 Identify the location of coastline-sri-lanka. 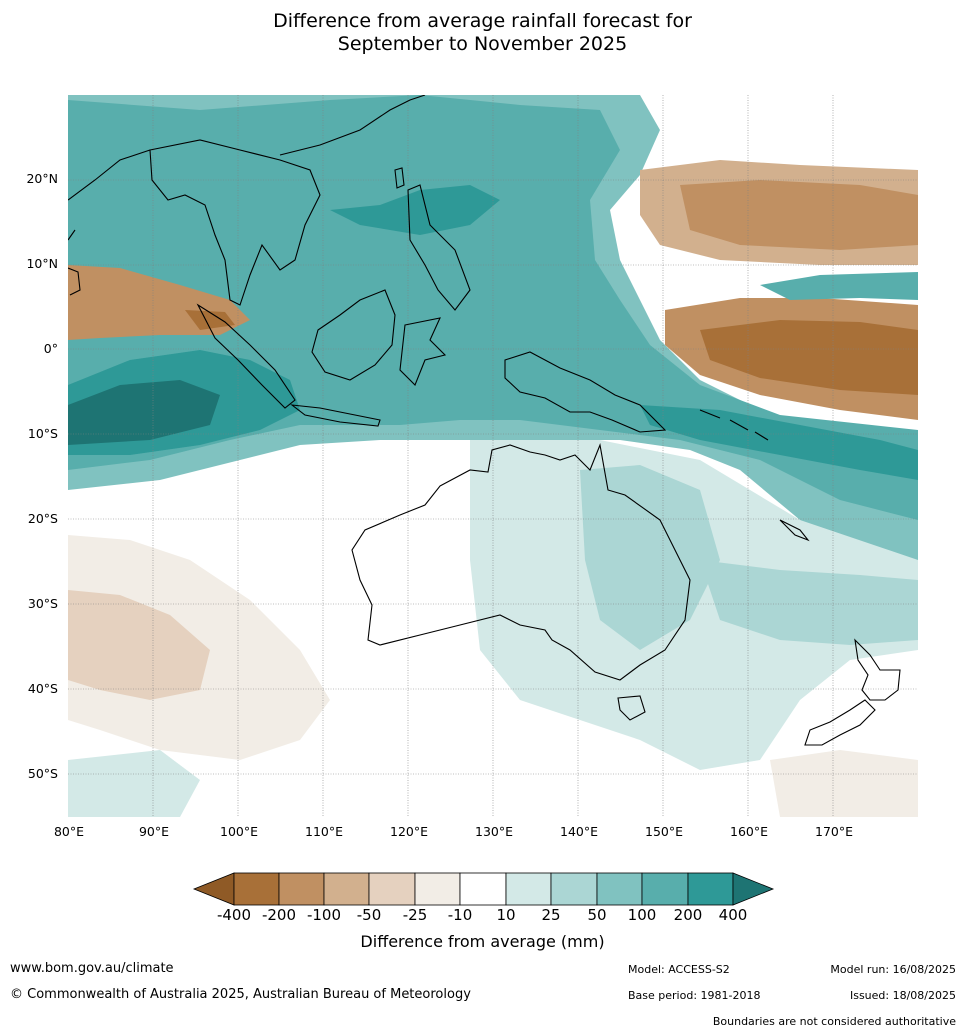
(74, 281).